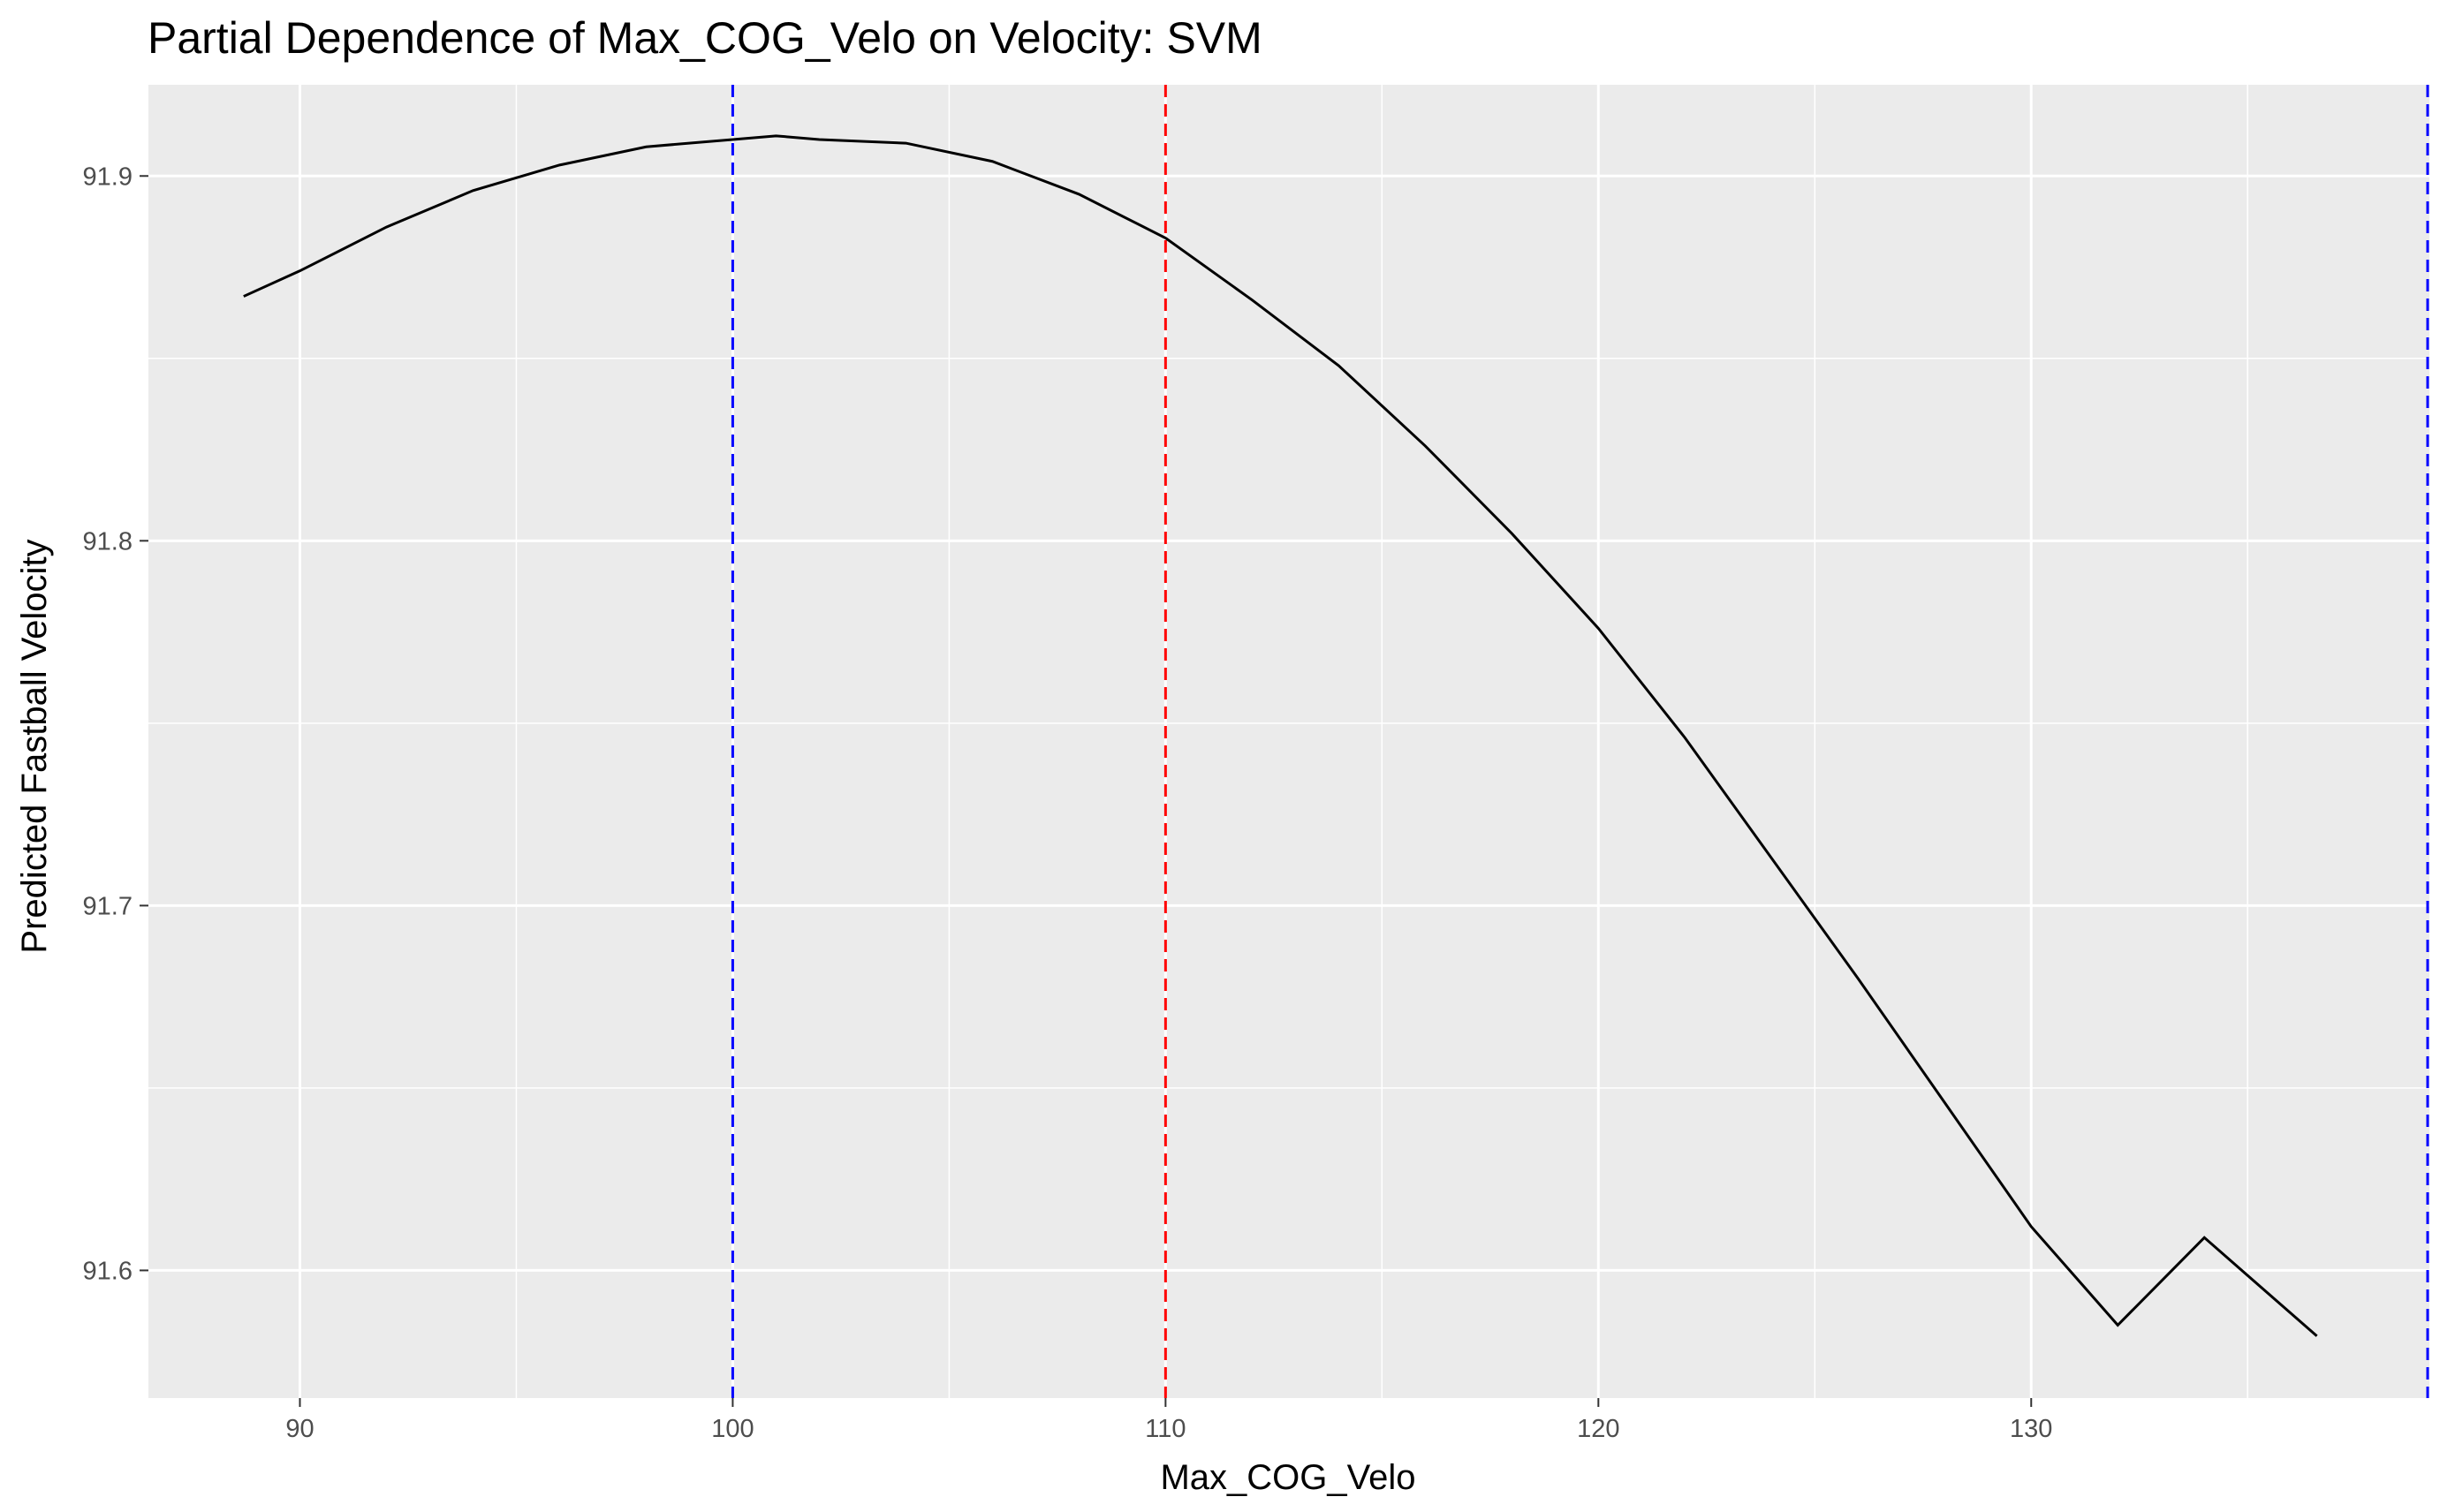 The width and height of the screenshot is (2440, 1512). I want to click on x-tick-label: 130, so click(2031, 1429).